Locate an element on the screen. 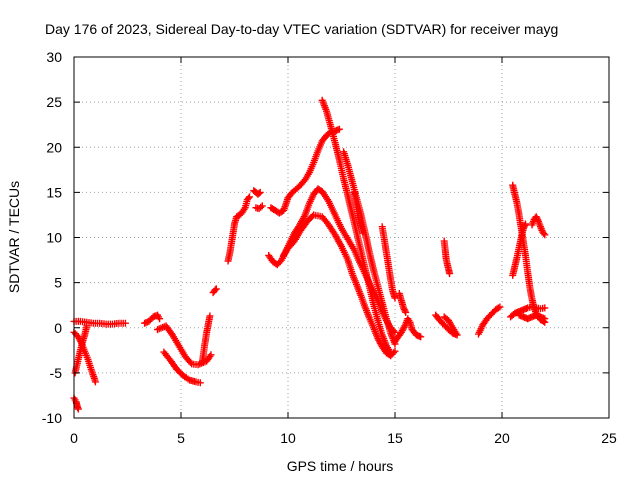 The width and height of the screenshot is (640, 480). x-axis-label: GPS time / hours is located at coordinates (340, 466).